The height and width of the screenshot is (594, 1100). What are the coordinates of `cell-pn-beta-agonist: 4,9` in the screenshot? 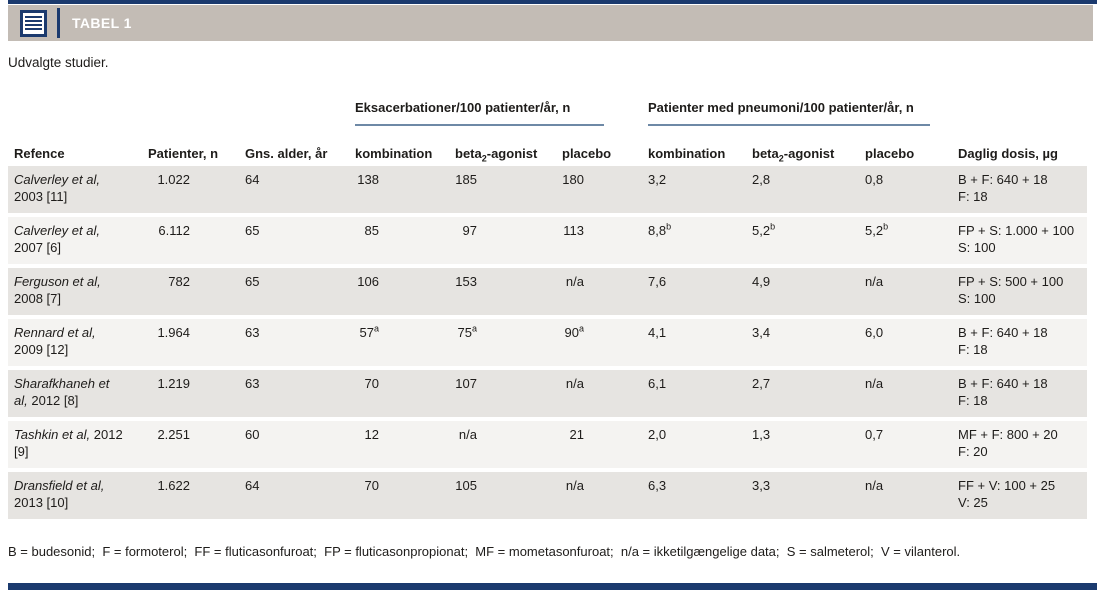 It's located at (803, 292).